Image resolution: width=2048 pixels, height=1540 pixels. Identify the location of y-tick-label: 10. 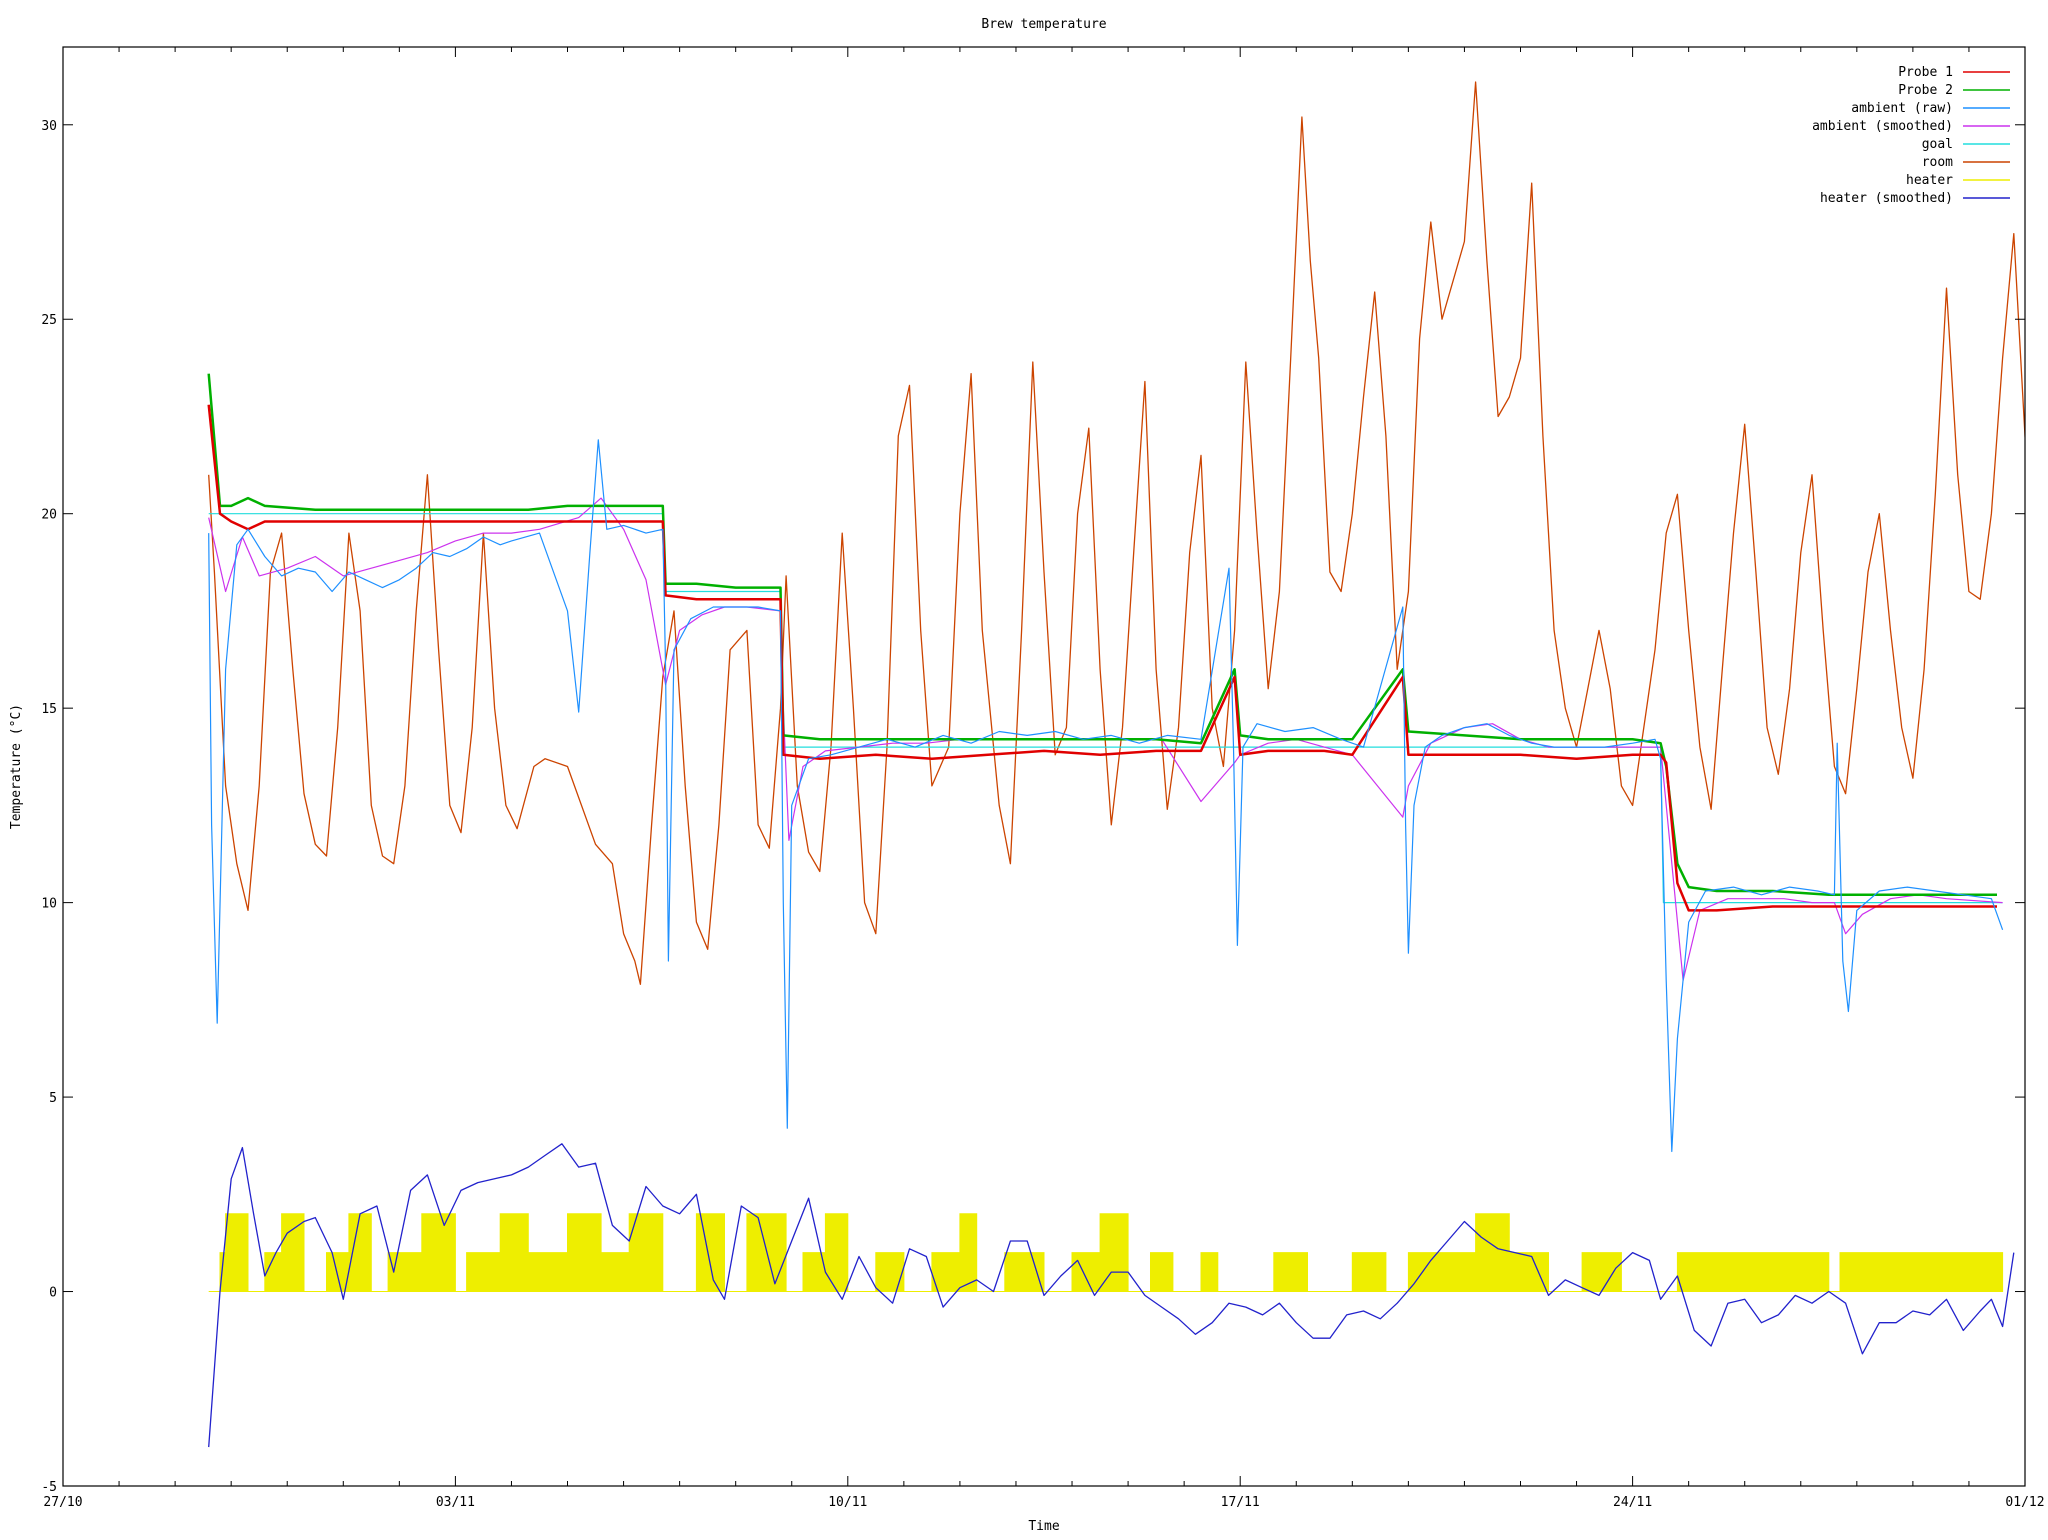
(49, 904).